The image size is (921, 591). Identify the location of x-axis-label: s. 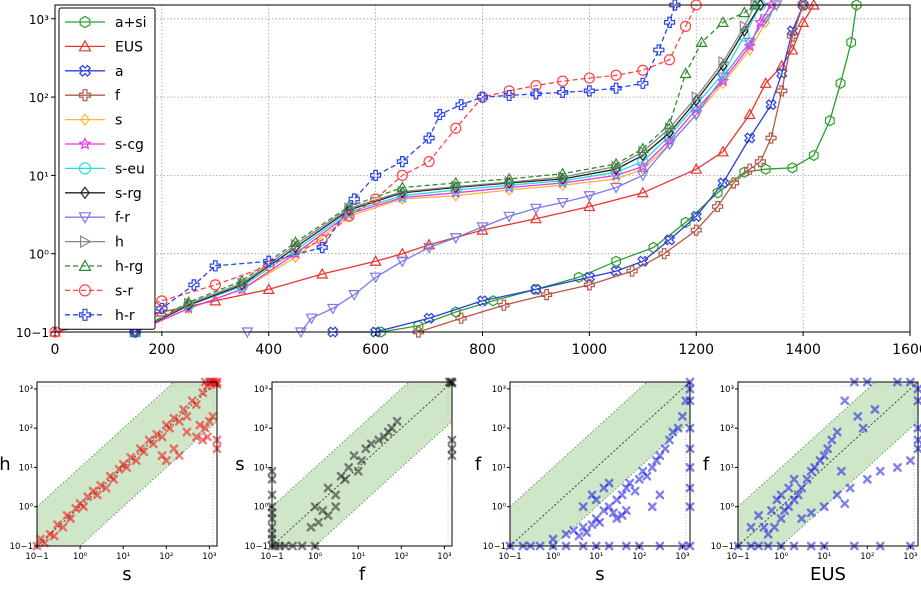
(599, 574).